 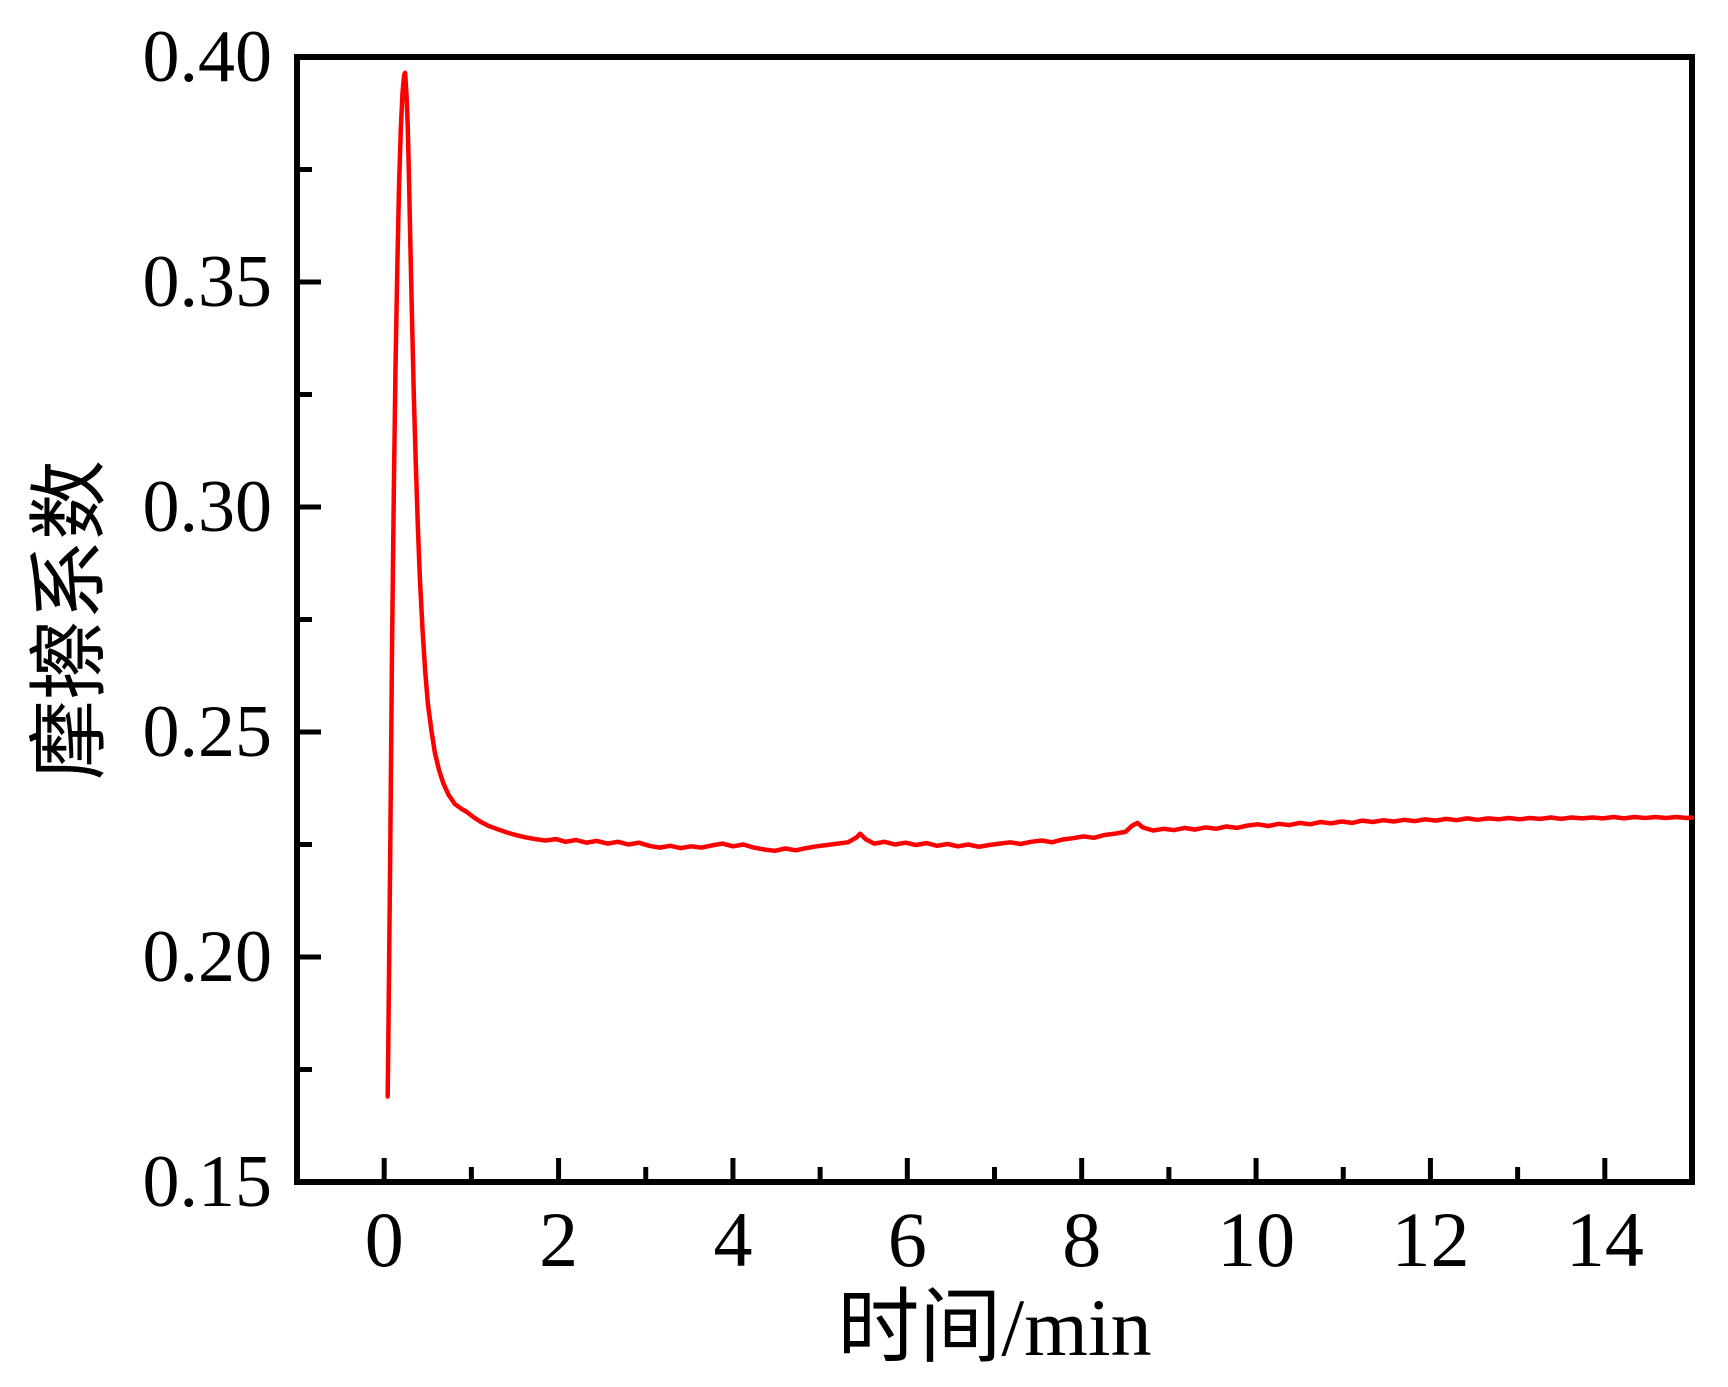 What do you see at coordinates (1082, 1239) in the screenshot?
I see `x-tick-label-8: 8` at bounding box center [1082, 1239].